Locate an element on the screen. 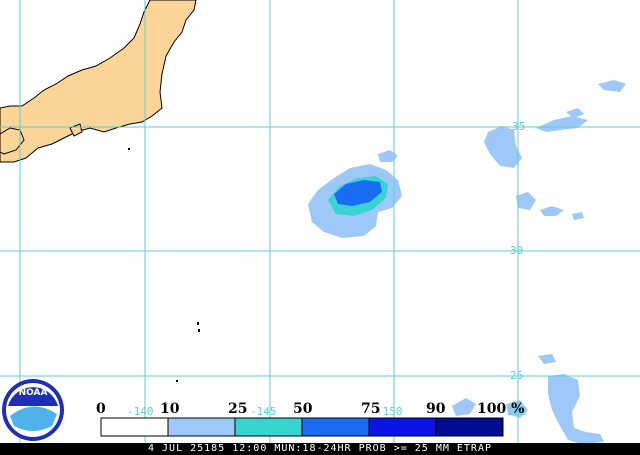  legend: 0 10 25 50 75 90 100 % is located at coordinates (310, 419).